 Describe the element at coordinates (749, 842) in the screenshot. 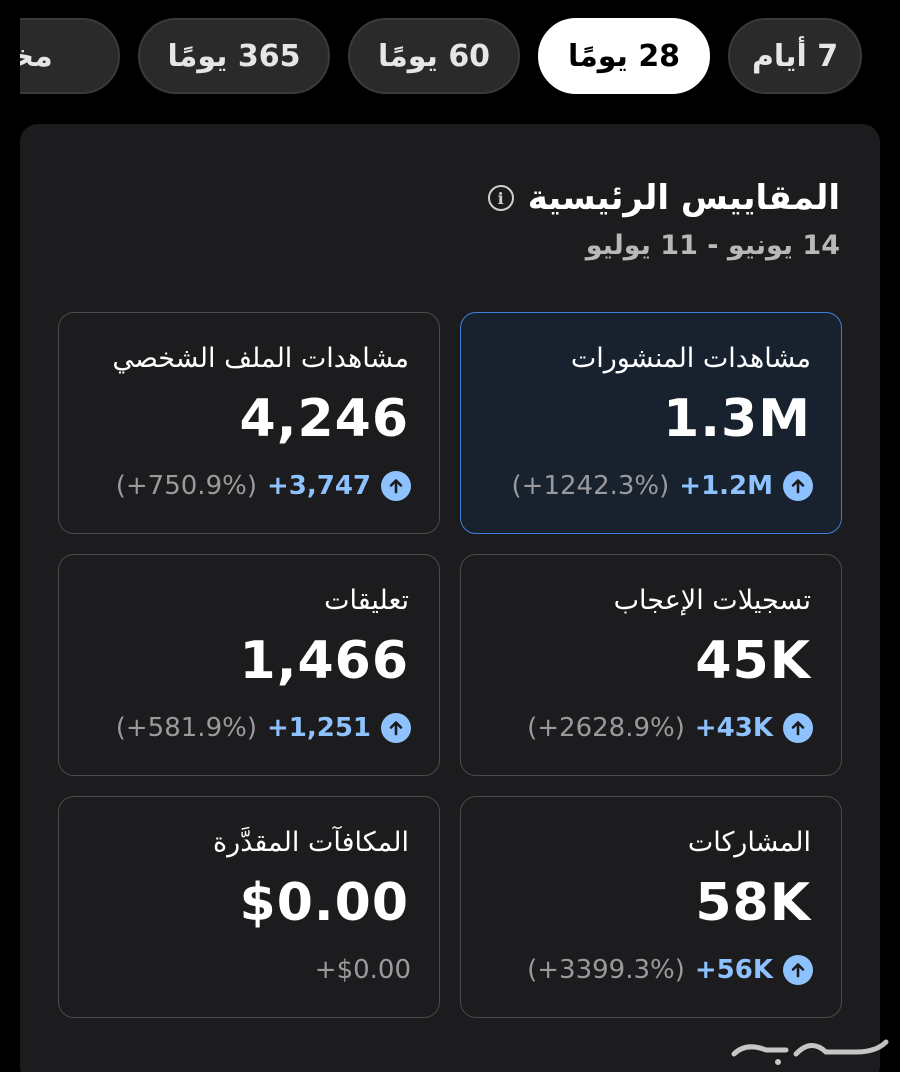

I see `metric-label: المشاركات` at that location.